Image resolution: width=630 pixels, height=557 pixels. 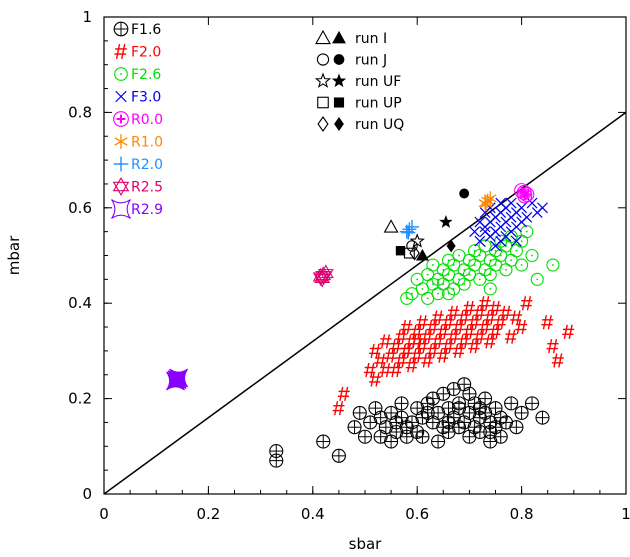 What do you see at coordinates (351, 38) in the screenshot?
I see `legend-item-run-i: run I` at bounding box center [351, 38].